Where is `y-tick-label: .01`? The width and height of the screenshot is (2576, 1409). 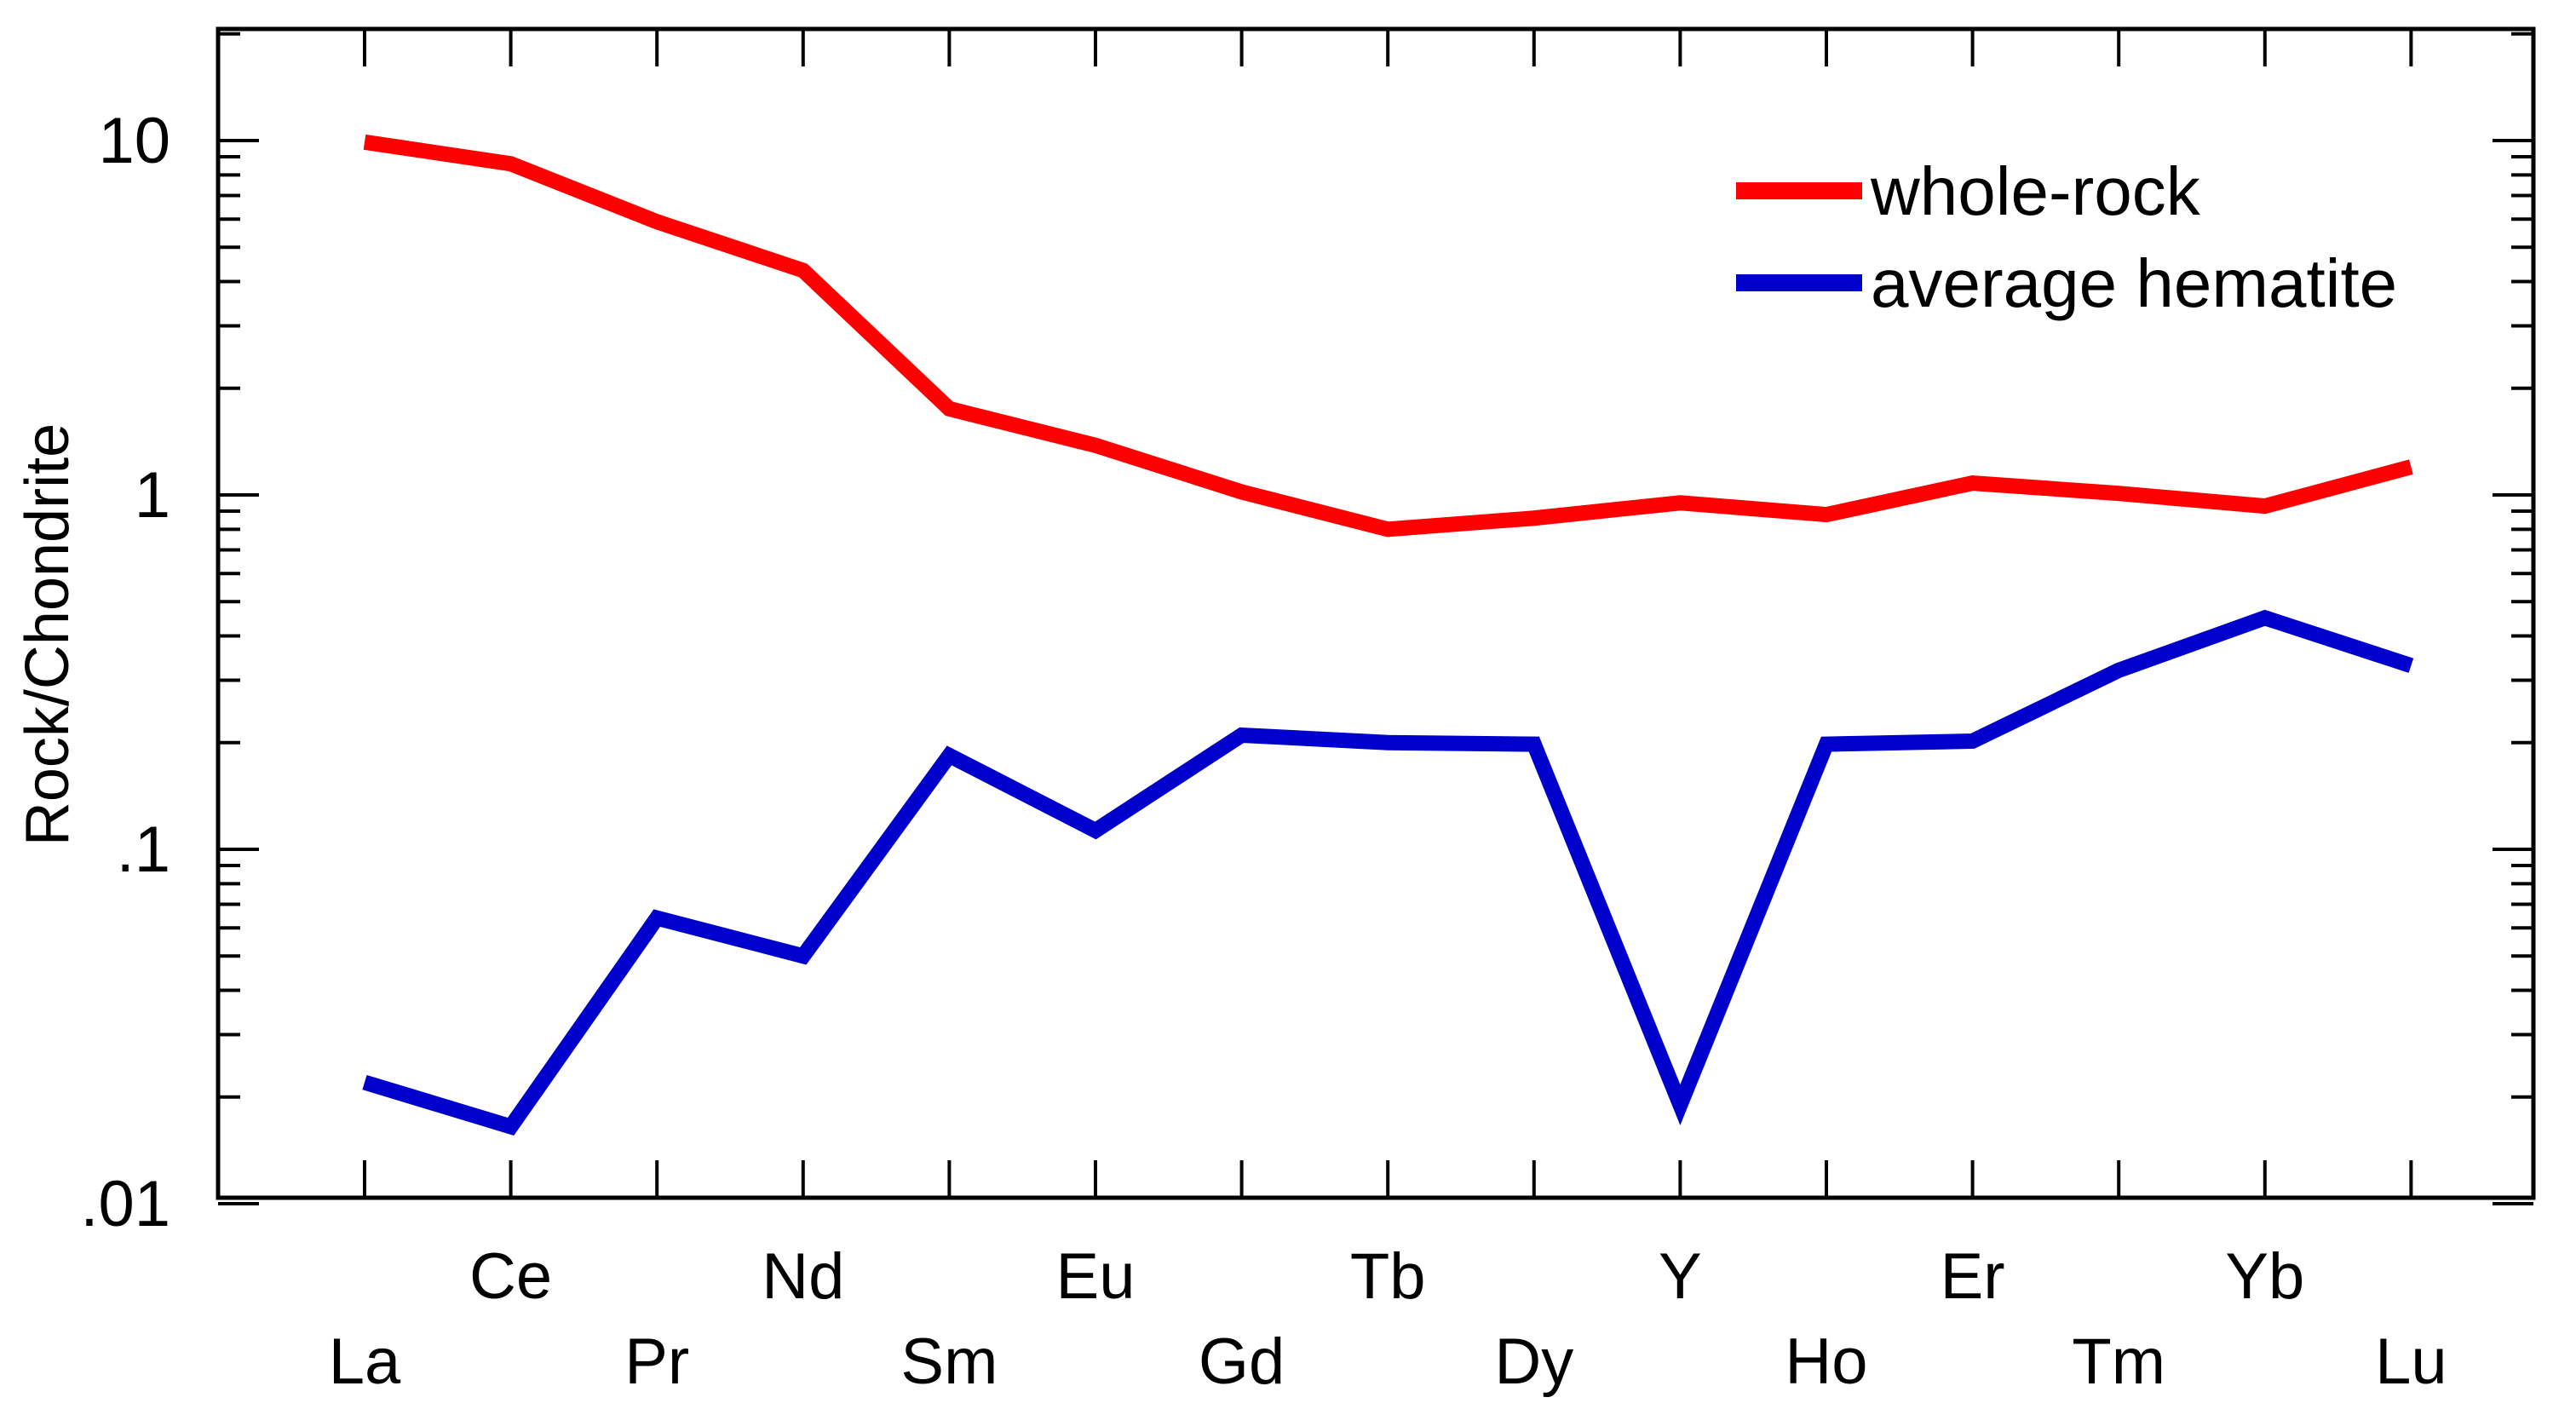
y-tick-label: .01 is located at coordinates (125, 1204).